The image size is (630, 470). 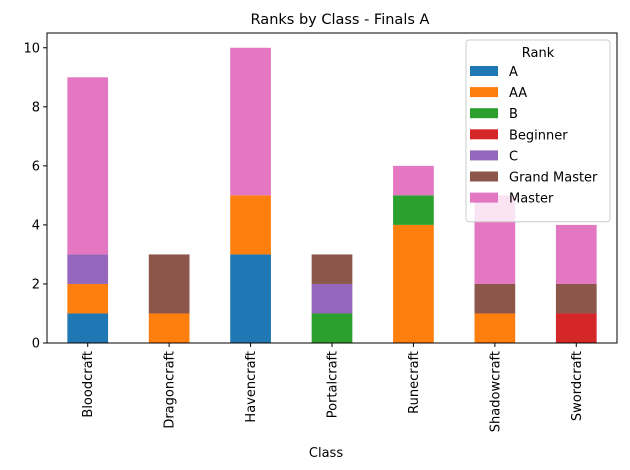 I want to click on bar-bloodcraft-a, so click(x=88, y=328).